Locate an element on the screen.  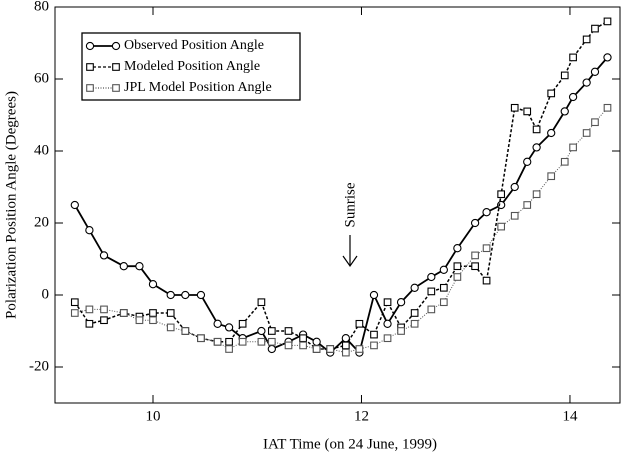
y-axis-label: Polarization Position Angle (Degrees) is located at coordinates (11, 205).